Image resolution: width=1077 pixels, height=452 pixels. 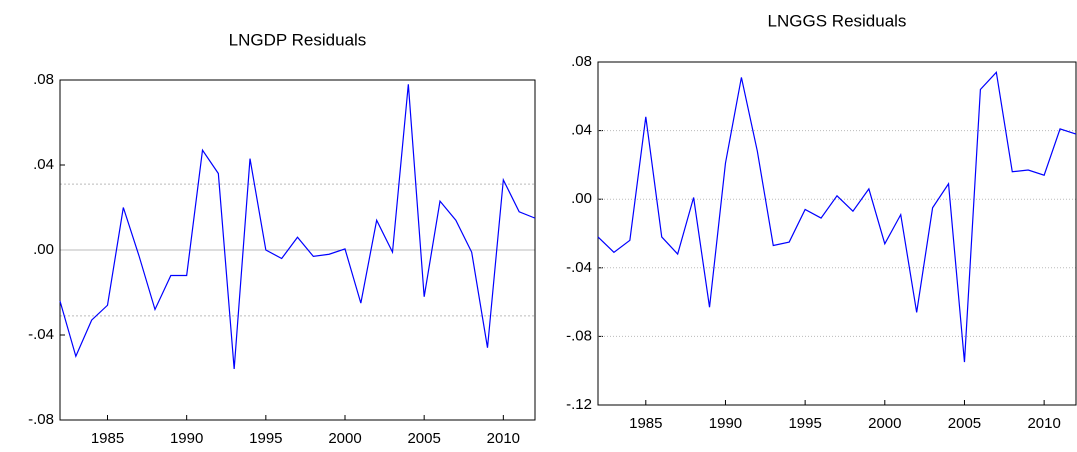 I want to click on y-tick-label: -.12, so click(x=579, y=404).